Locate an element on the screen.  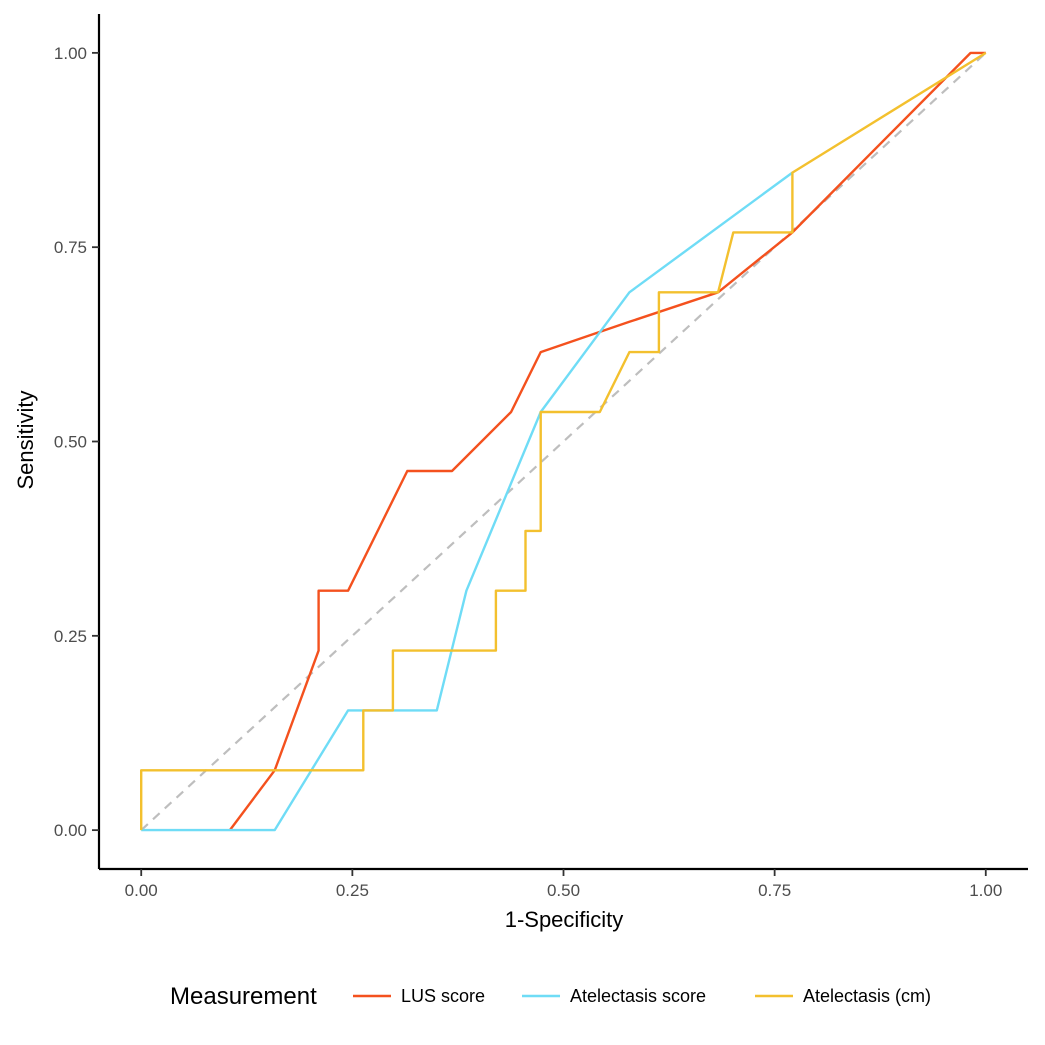
legend-label-atelectasis-score: Atelectasis score is located at coordinates (638, 996).